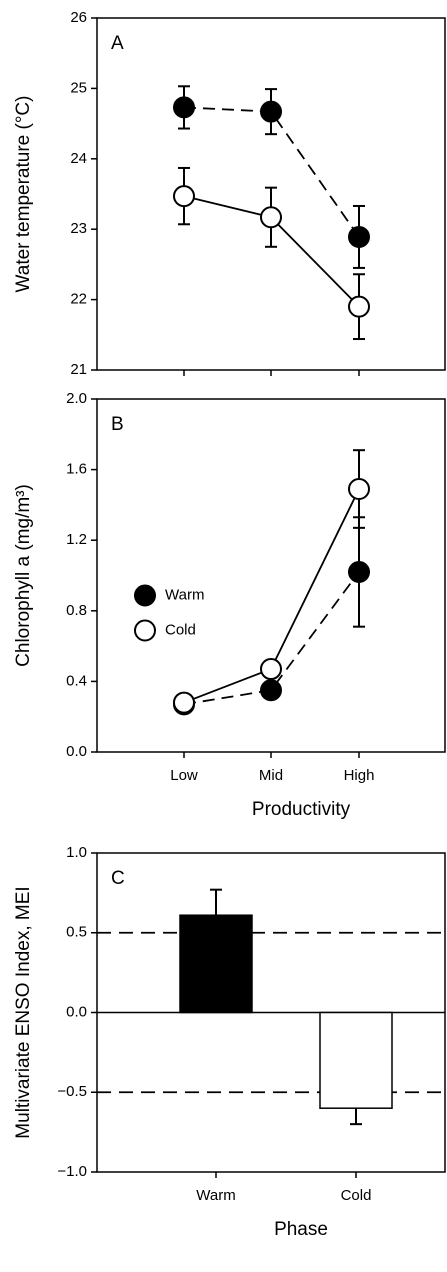 Image resolution: width=447 pixels, height=1272 pixels. What do you see at coordinates (78, 299) in the screenshot?
I see `y-tick-label: 22` at bounding box center [78, 299].